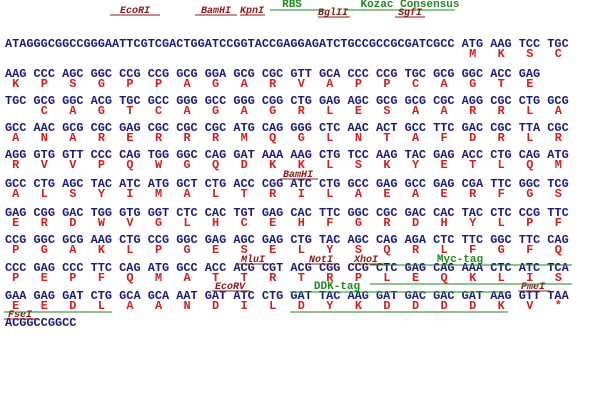 The width and height of the screenshot is (600, 405). What do you see at coordinates (333, 13) in the screenshot?
I see `enzyme-label: BglII` at bounding box center [333, 13].